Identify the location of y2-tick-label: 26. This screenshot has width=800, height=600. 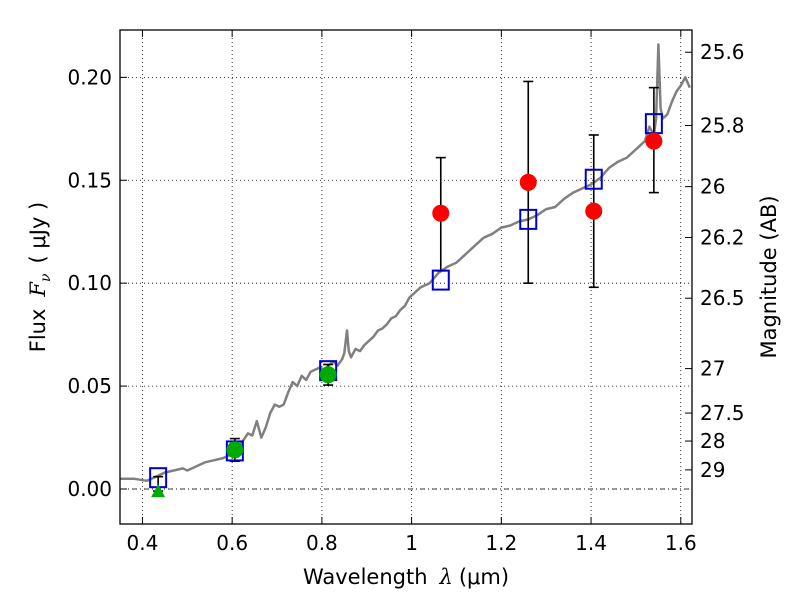
(712, 187).